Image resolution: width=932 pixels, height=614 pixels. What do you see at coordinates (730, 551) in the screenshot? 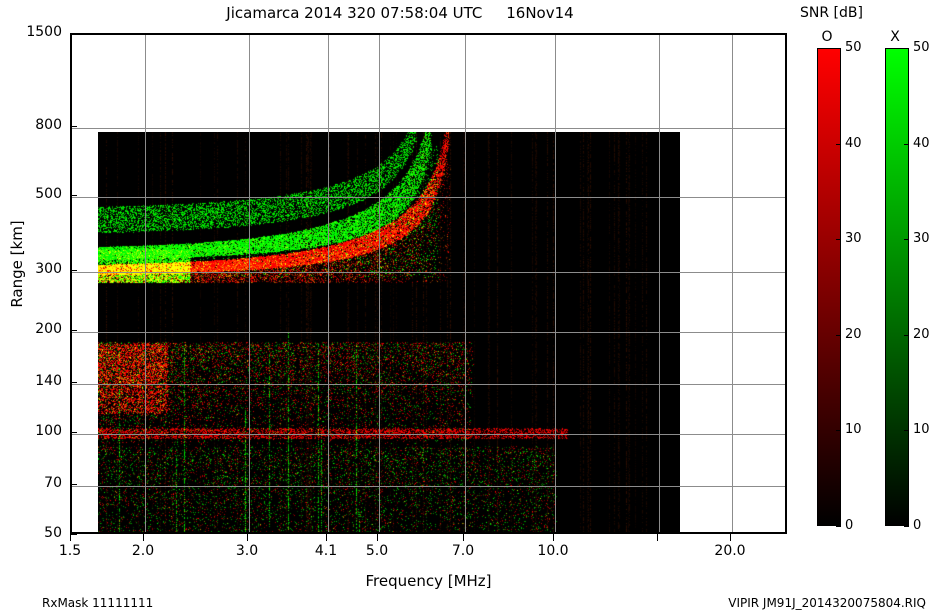
I see `x-axis-tick-label: 20.0` at bounding box center [730, 551].